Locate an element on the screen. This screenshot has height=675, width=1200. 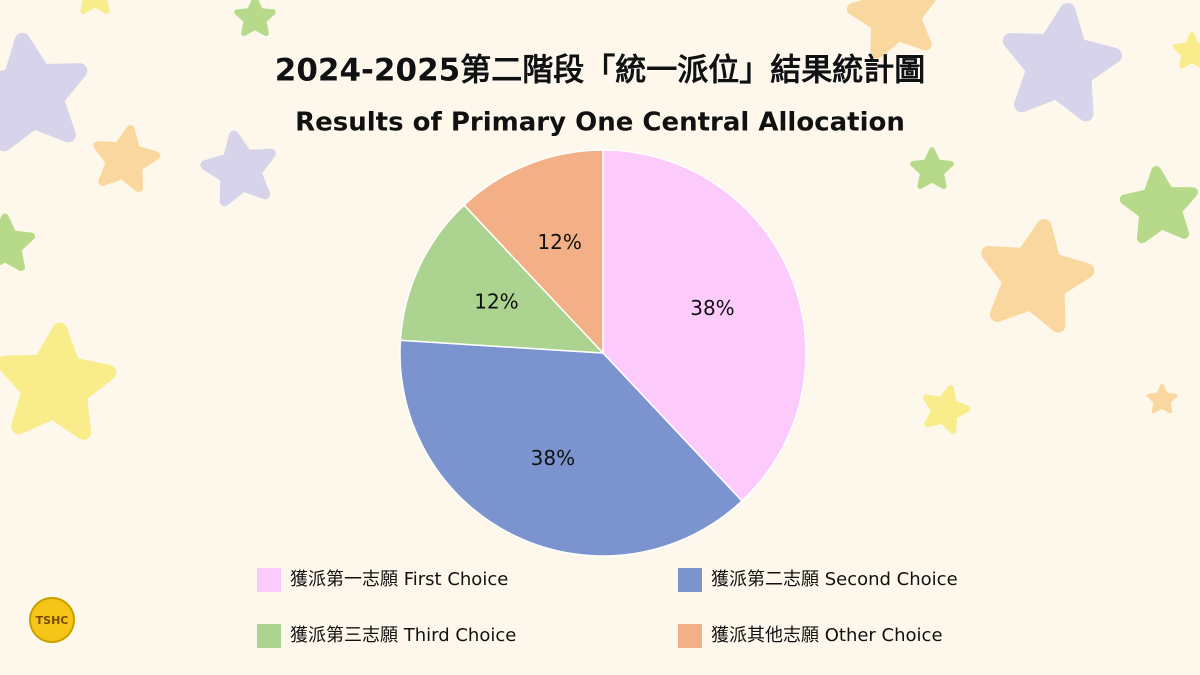
chart-title: 2024-2025第二階段「統一派位」結果統計圖 is located at coordinates (600, 71).